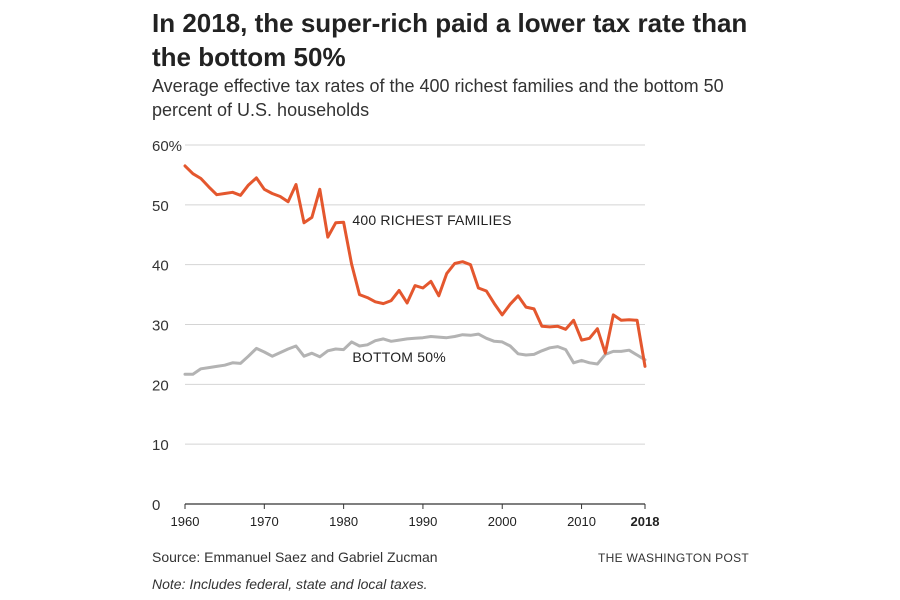  I want to click on y-tick-label: 10, so click(160, 445).